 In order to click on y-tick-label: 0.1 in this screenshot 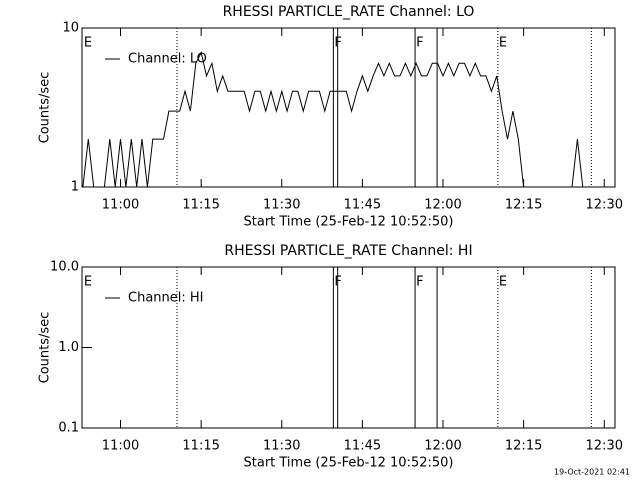, I will do `click(68, 428)`.